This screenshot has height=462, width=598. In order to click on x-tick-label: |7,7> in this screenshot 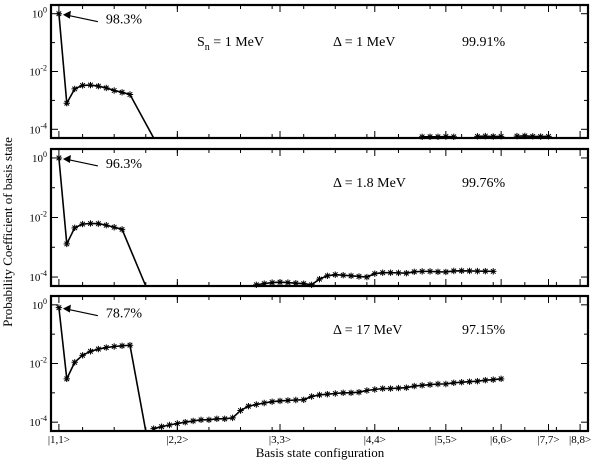, I will do `click(548, 440)`.